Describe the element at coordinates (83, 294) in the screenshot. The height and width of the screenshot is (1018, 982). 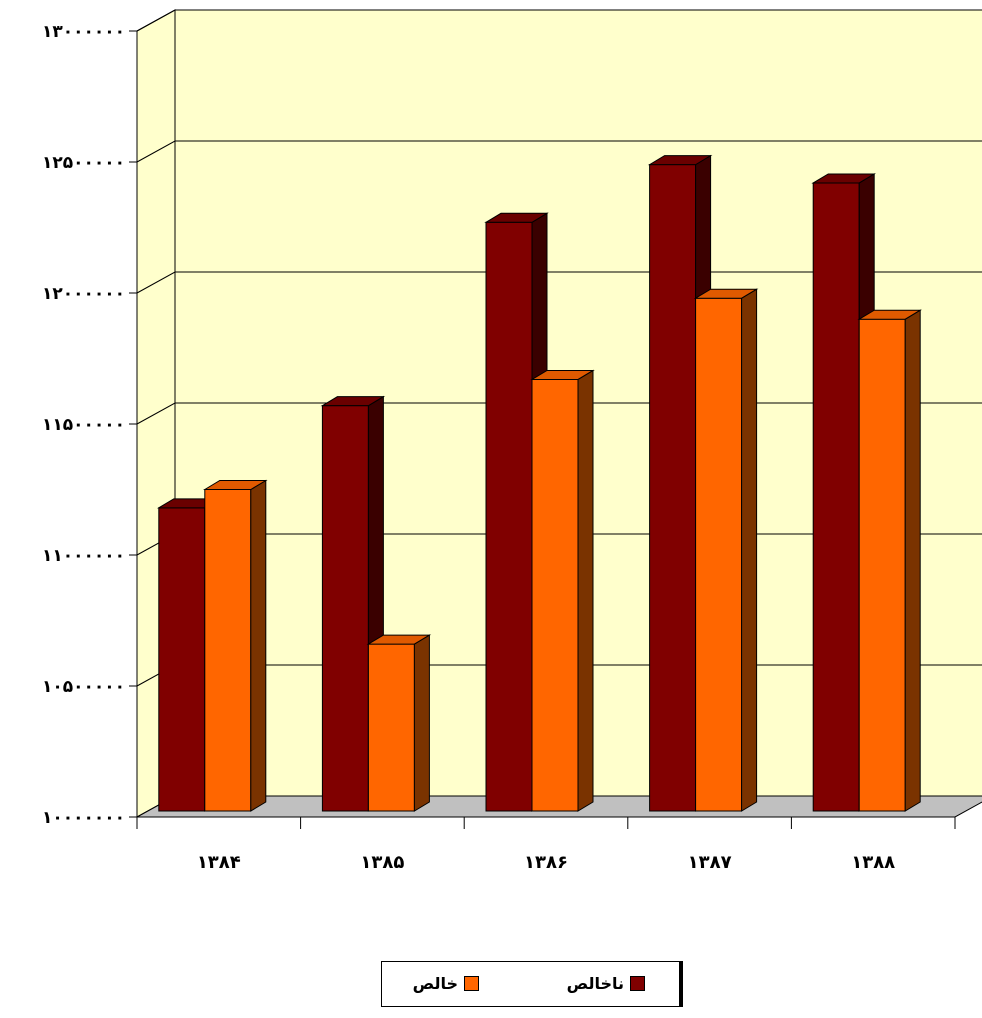
I see `y-tick-label: ۱۲۰۰۰۰۰۰` at that location.